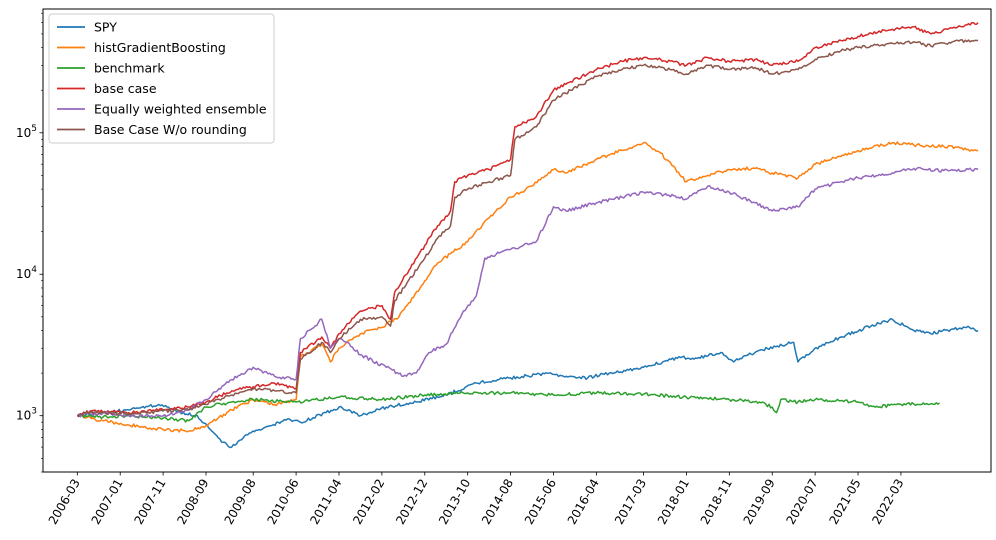 The image size is (996, 540). What do you see at coordinates (802, 502) in the screenshot?
I see `x-tick-label: 2020-07` at bounding box center [802, 502].